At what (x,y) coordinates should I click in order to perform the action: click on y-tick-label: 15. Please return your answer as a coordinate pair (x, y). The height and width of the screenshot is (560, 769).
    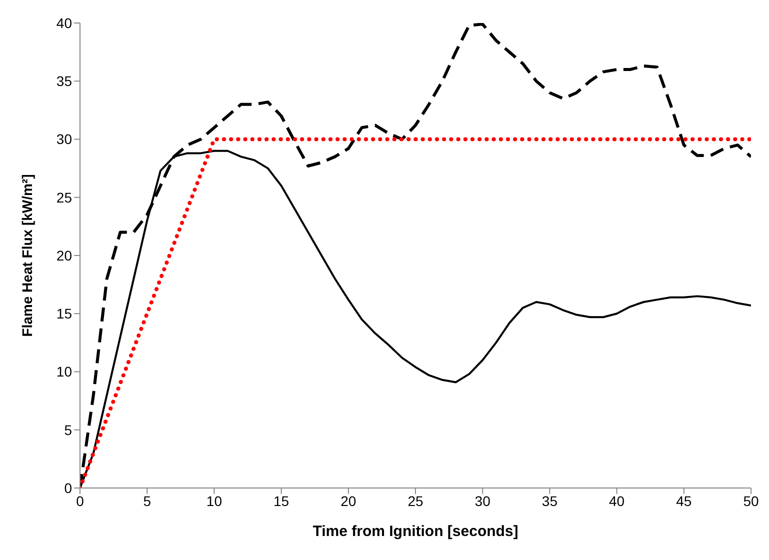
    Looking at the image, I should click on (64, 314).